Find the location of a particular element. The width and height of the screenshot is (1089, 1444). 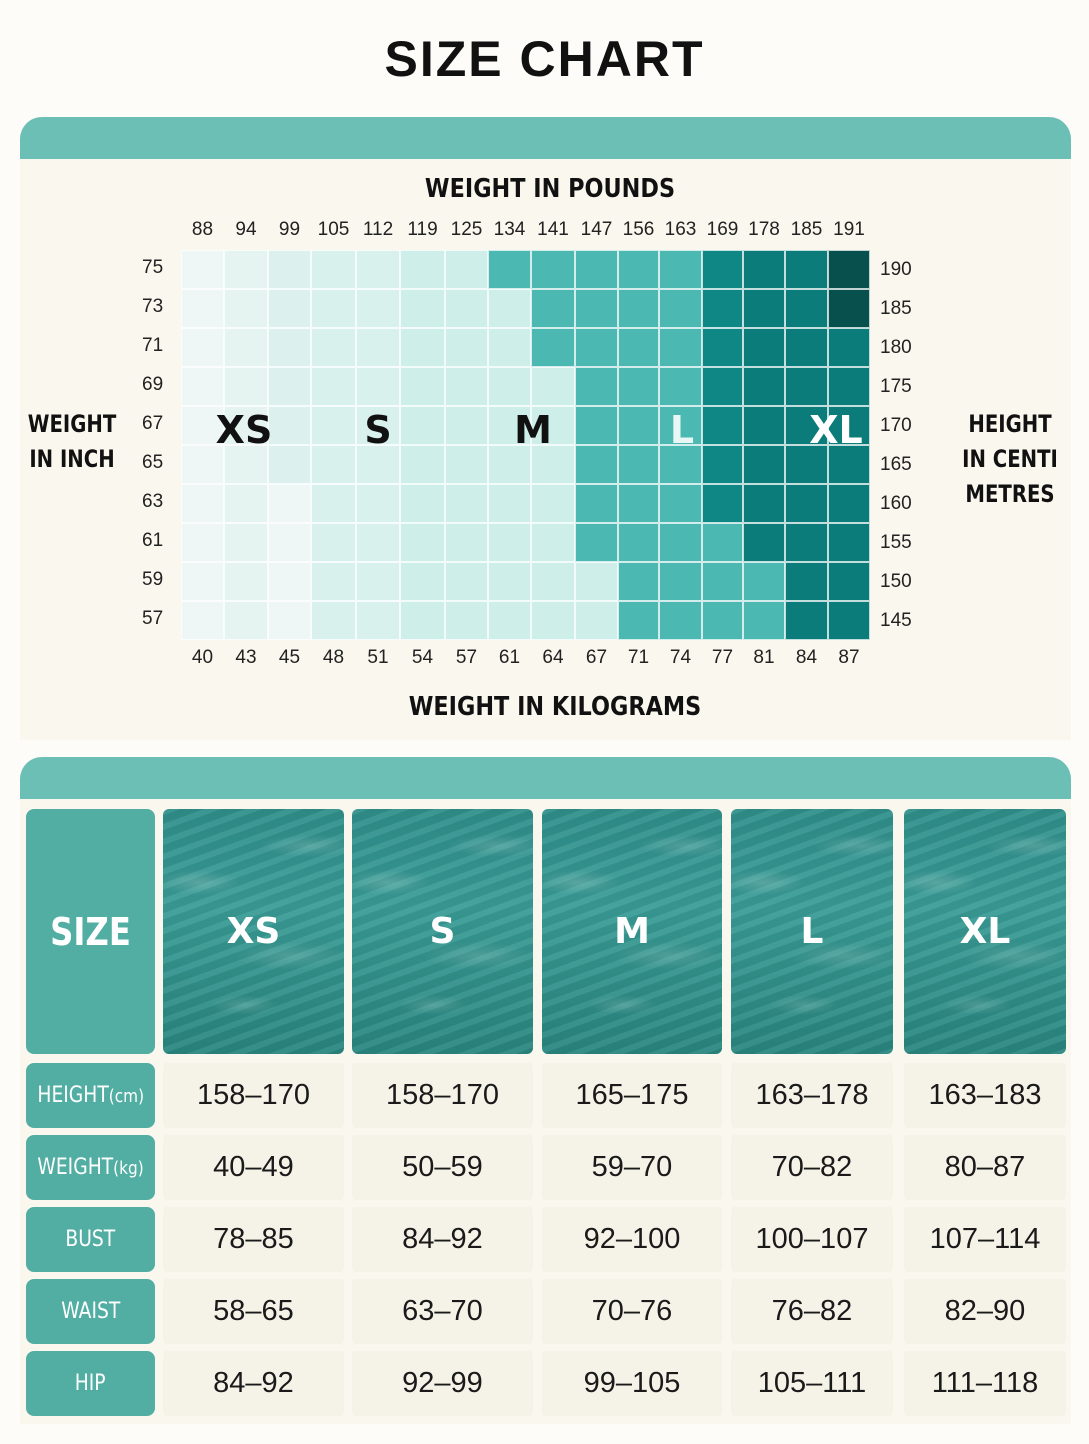

kilogram-tick: 43 is located at coordinates (246, 657).